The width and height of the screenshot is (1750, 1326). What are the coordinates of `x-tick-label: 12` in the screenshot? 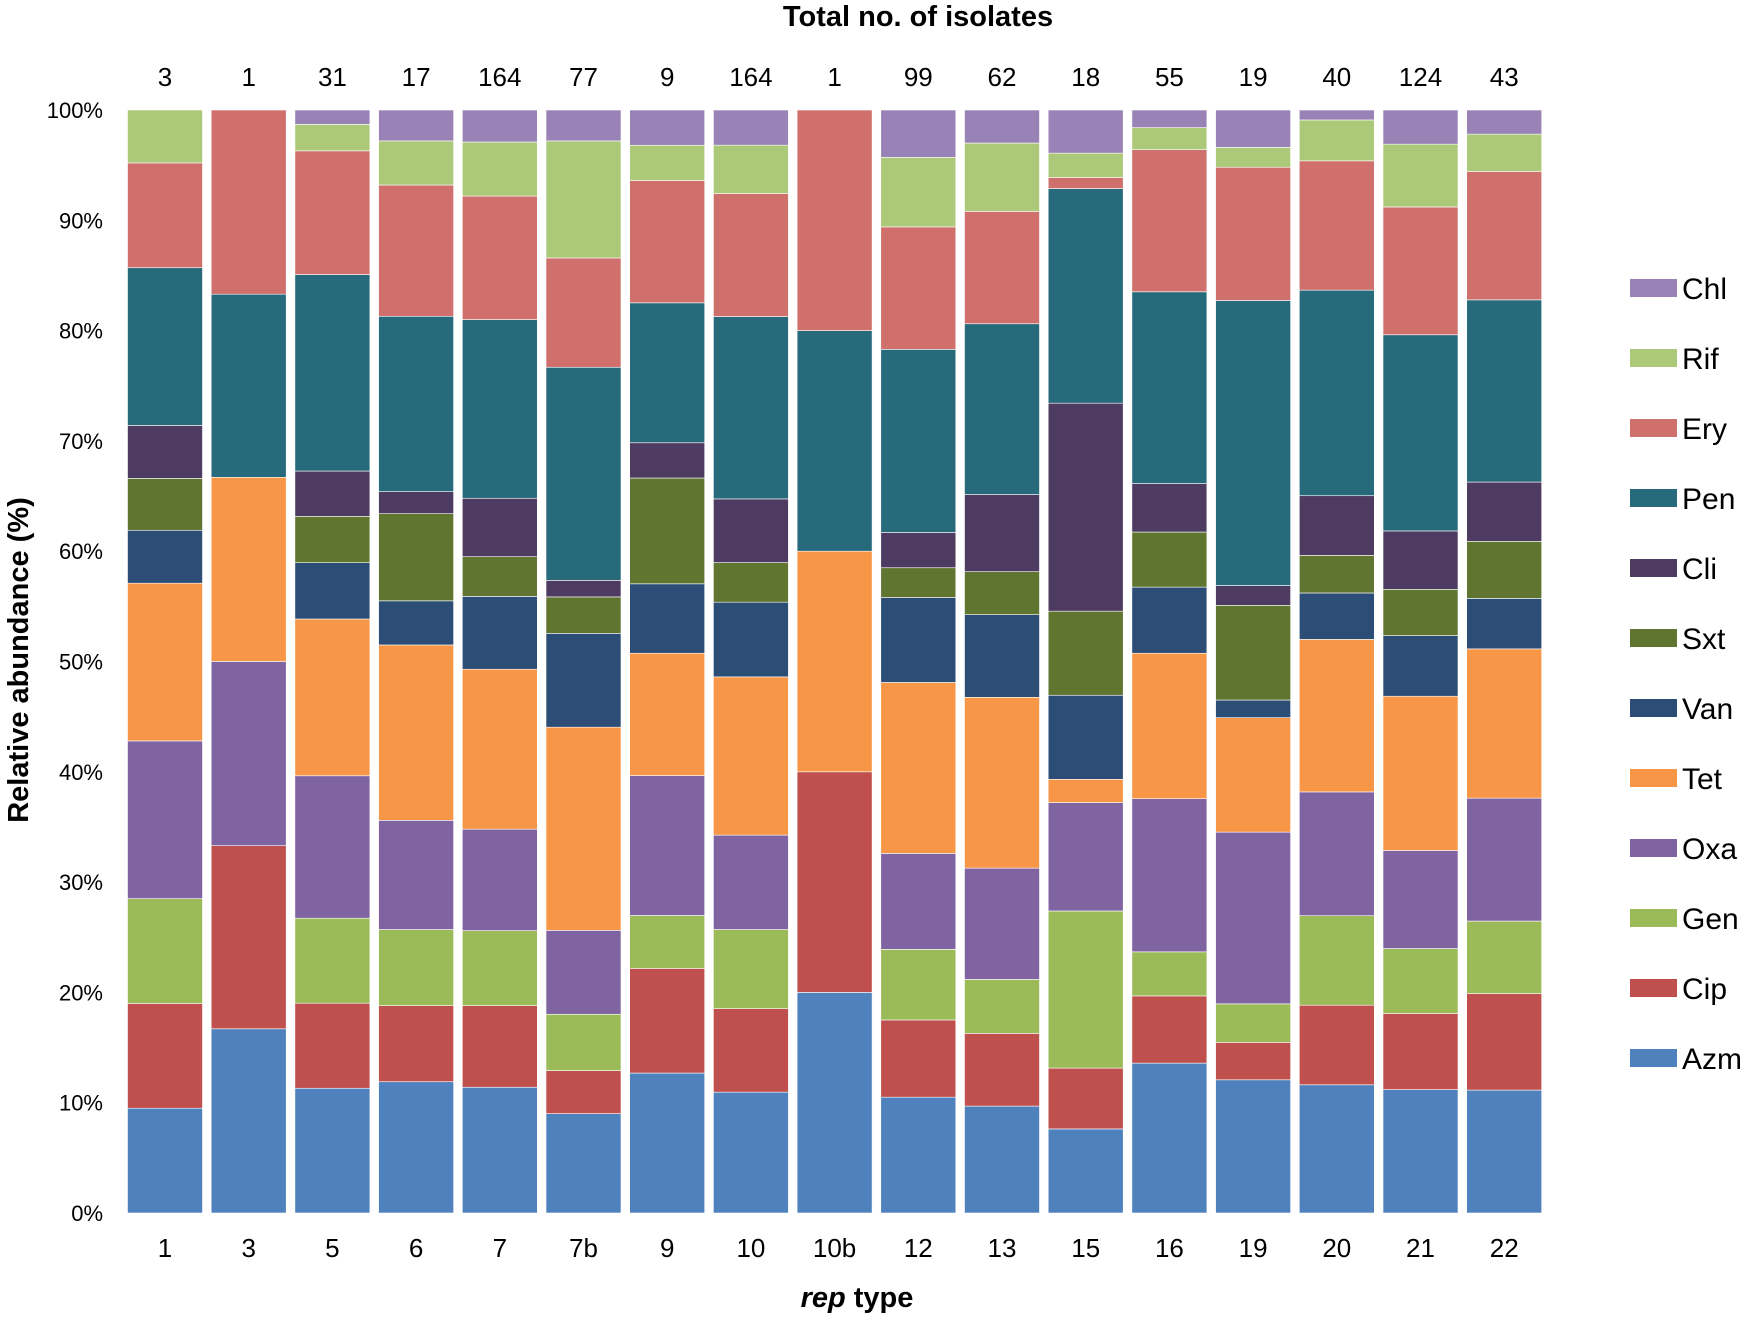 It's located at (918, 1248).